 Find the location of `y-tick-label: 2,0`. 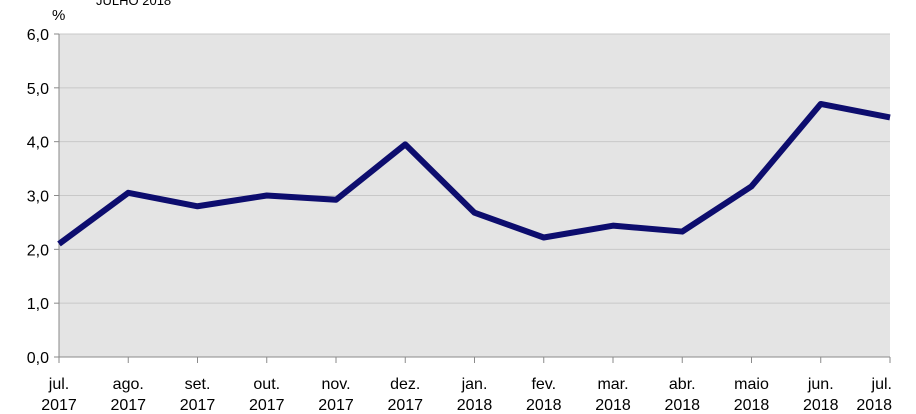

y-tick-label: 2,0 is located at coordinates (38, 250).